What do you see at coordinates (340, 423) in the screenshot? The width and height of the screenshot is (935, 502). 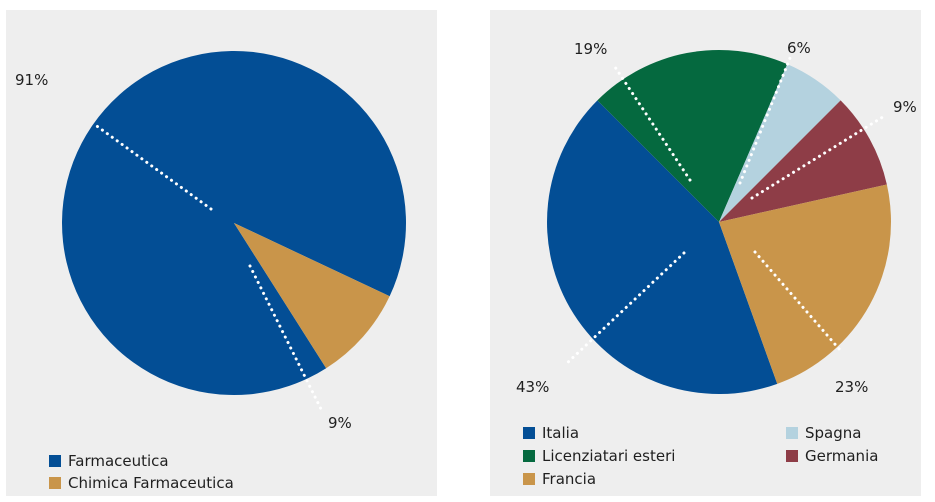 I see `percent-label-chimica-farmaceutica: 9%` at bounding box center [340, 423].